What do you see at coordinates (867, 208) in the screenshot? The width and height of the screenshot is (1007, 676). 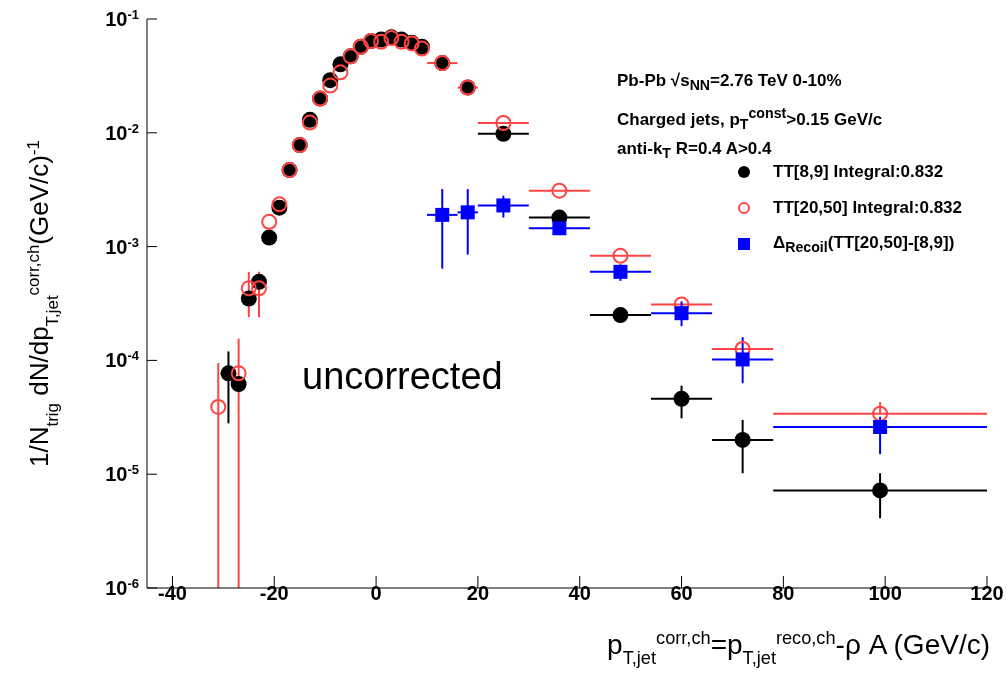 I see `legend-label: TT[20,50] Integral:0.832` at bounding box center [867, 208].